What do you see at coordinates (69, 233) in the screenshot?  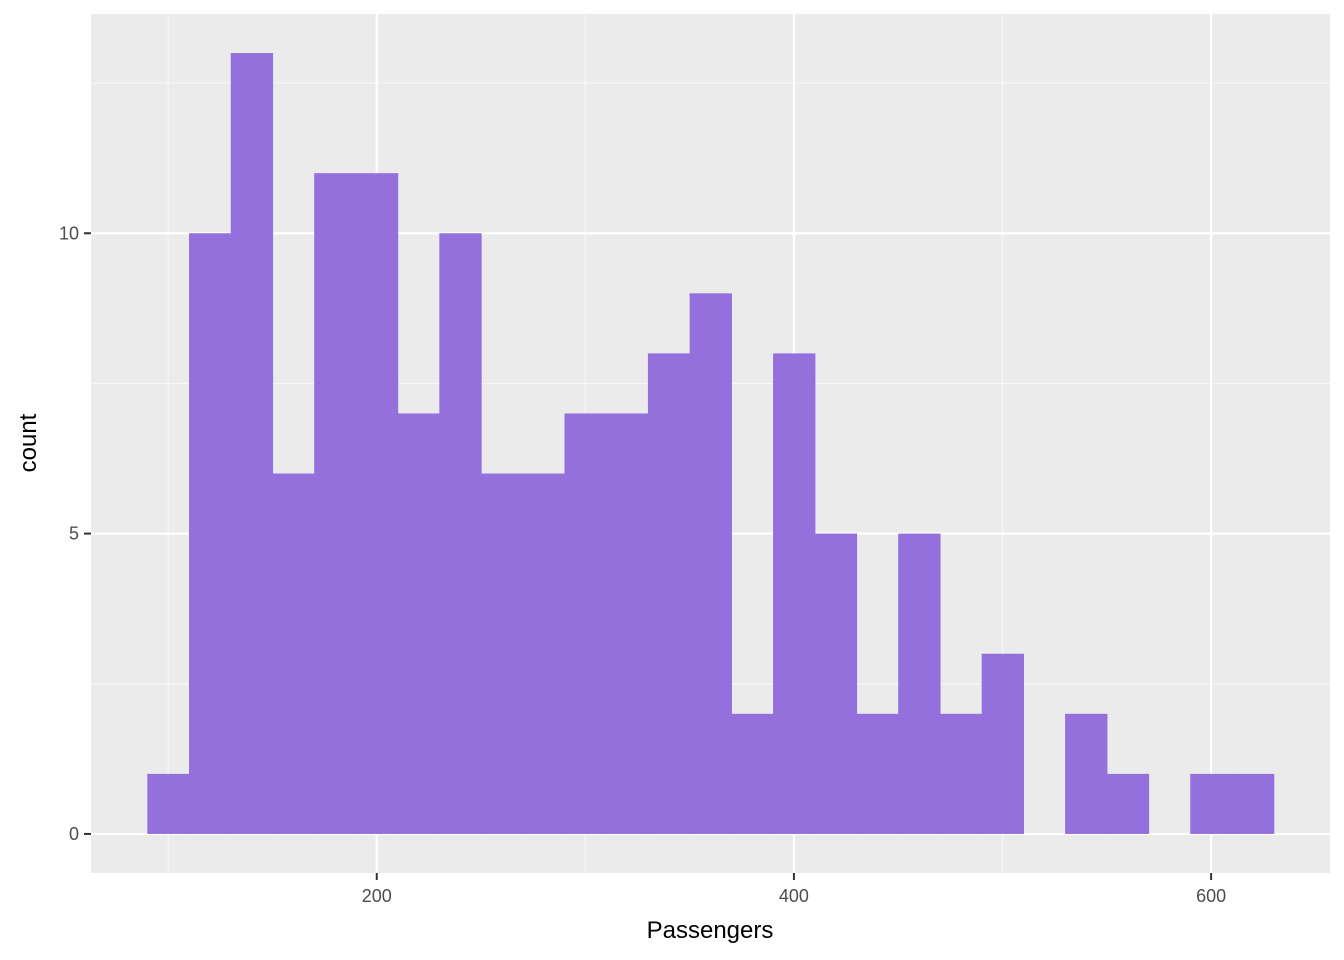 I see `y-tick-label: 10` at bounding box center [69, 233].